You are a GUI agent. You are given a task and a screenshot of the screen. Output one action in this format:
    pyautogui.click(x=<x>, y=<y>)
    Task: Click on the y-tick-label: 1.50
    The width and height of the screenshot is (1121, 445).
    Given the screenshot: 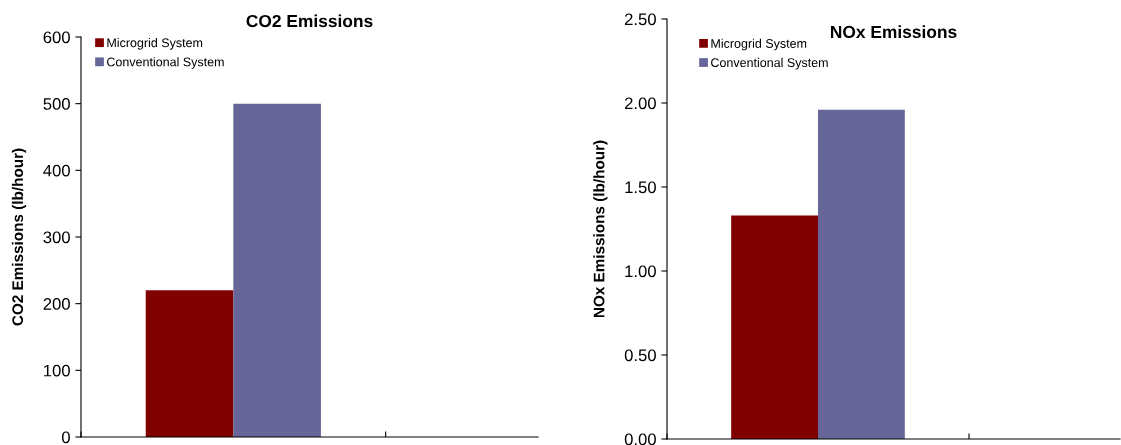 What is the action you would take?
    pyautogui.click(x=640, y=187)
    